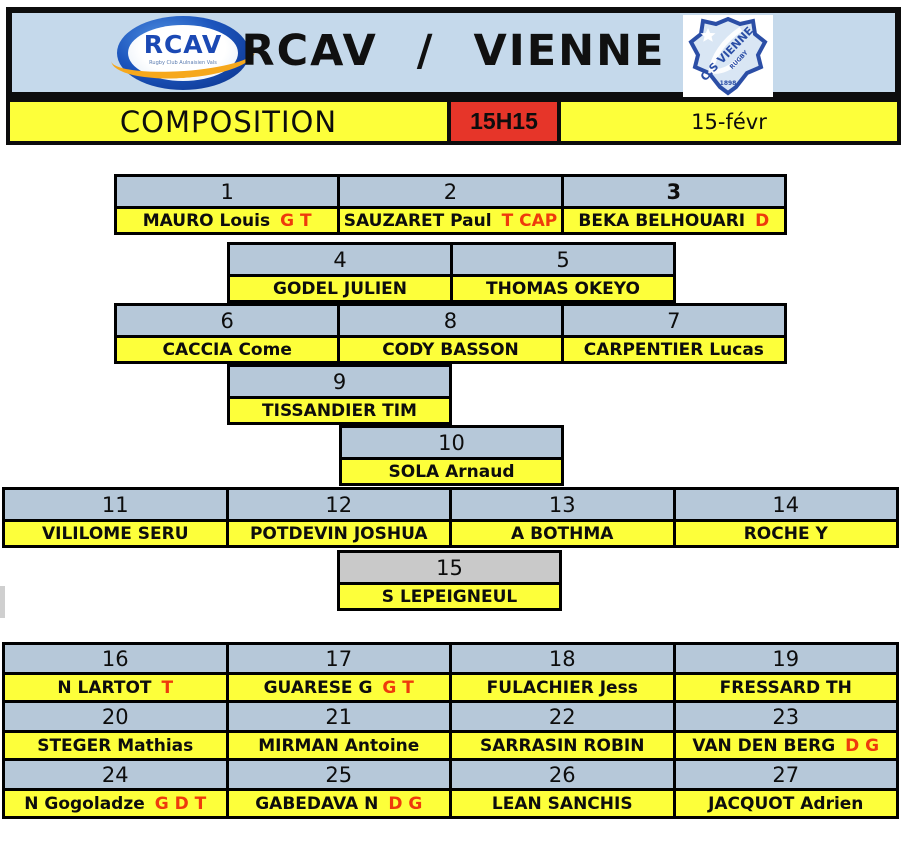 The width and height of the screenshot is (909, 845). I want to click on player-name-cell: BEKA BELHOUARI D, so click(674, 220).